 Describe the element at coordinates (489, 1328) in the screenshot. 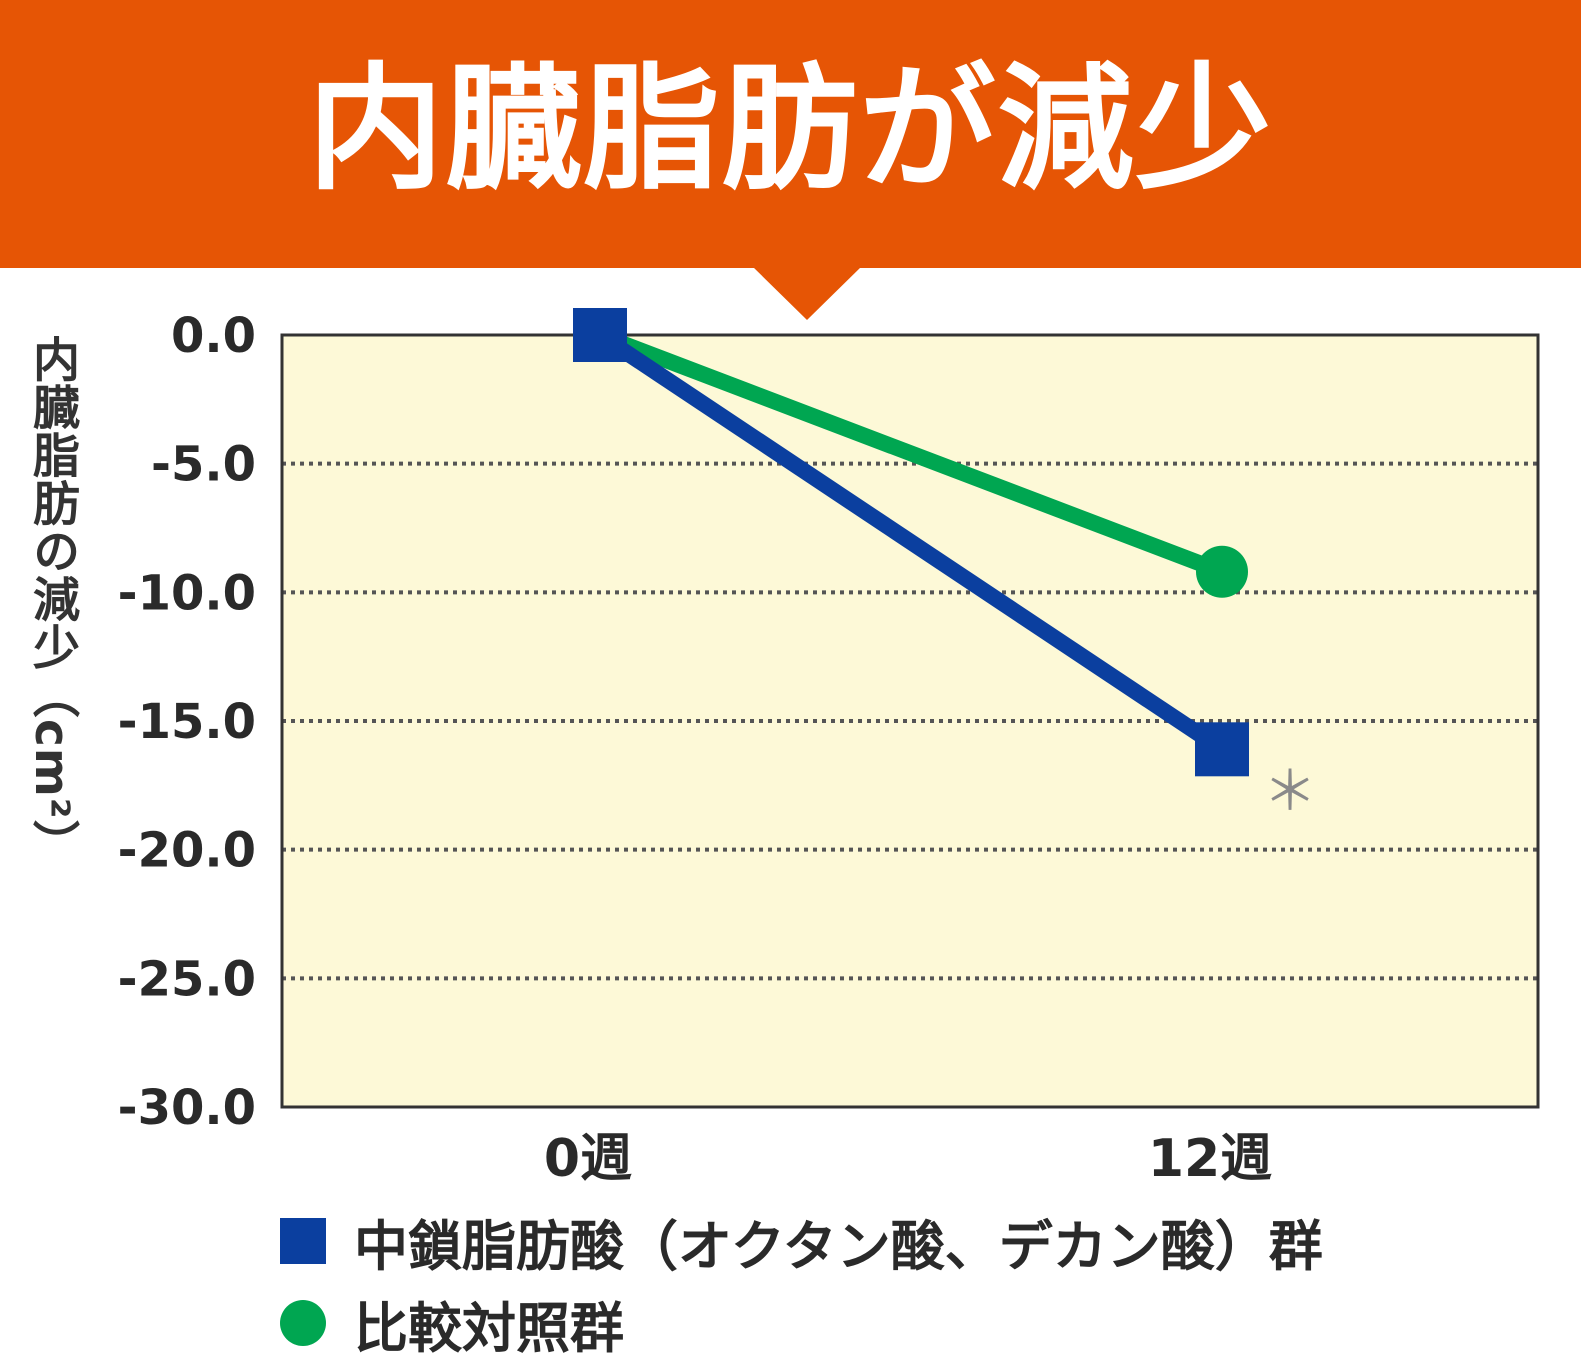

I see `legend-label: 比較対照群` at that location.